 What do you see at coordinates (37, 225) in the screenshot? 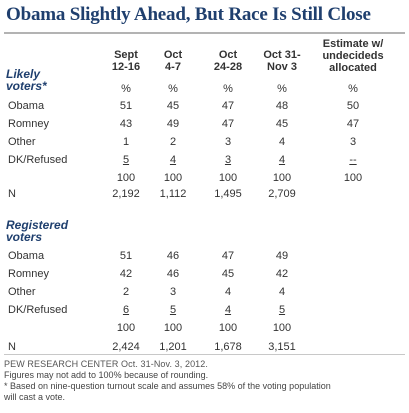
I see `group-label: Registered` at bounding box center [37, 225].